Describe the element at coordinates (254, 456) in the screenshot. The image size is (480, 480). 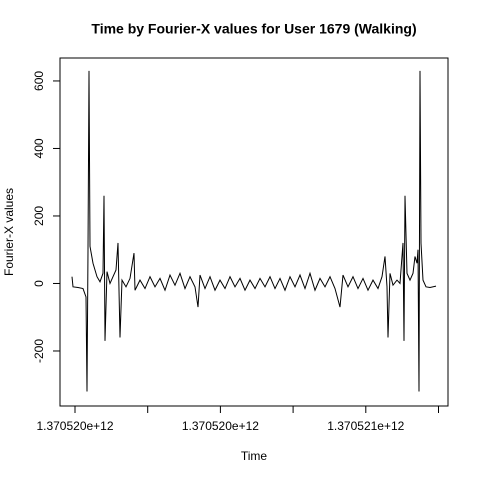
I see `x-axis-label: Time` at that location.